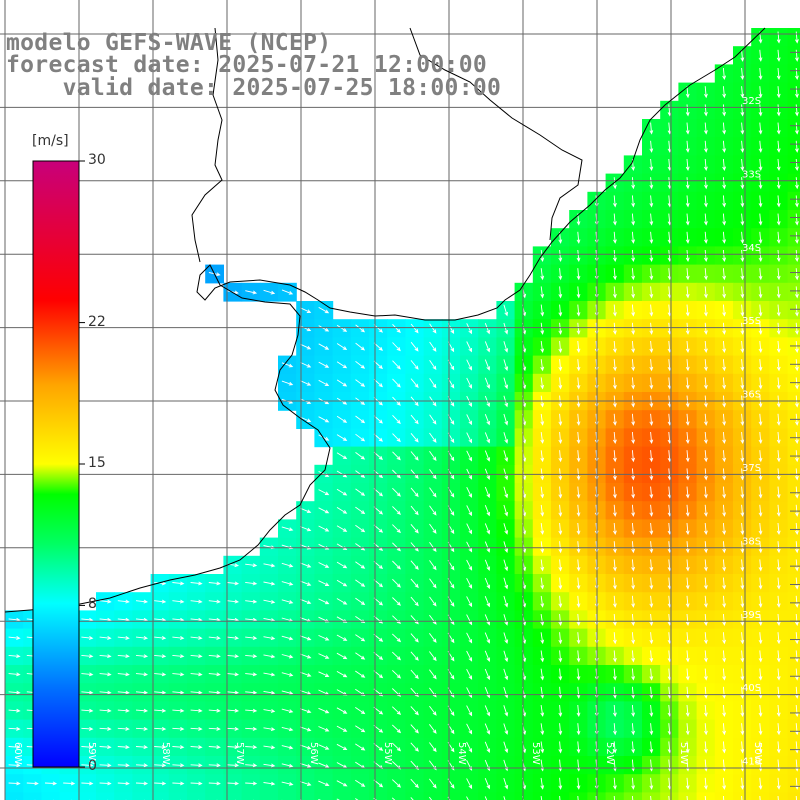  Describe the element at coordinates (207, 145) in the screenshot. I see `border-path` at that location.